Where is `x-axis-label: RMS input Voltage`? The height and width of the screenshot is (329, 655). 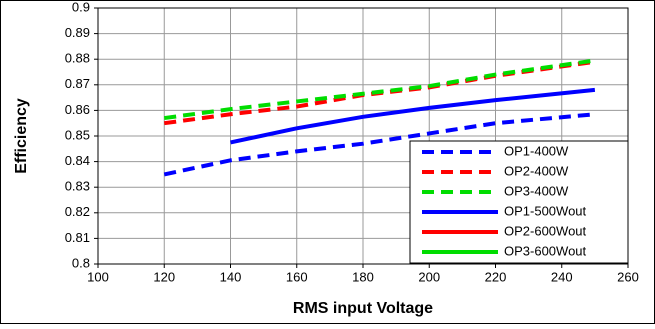
x-axis-label: RMS input Voltage is located at coordinates (363, 308).